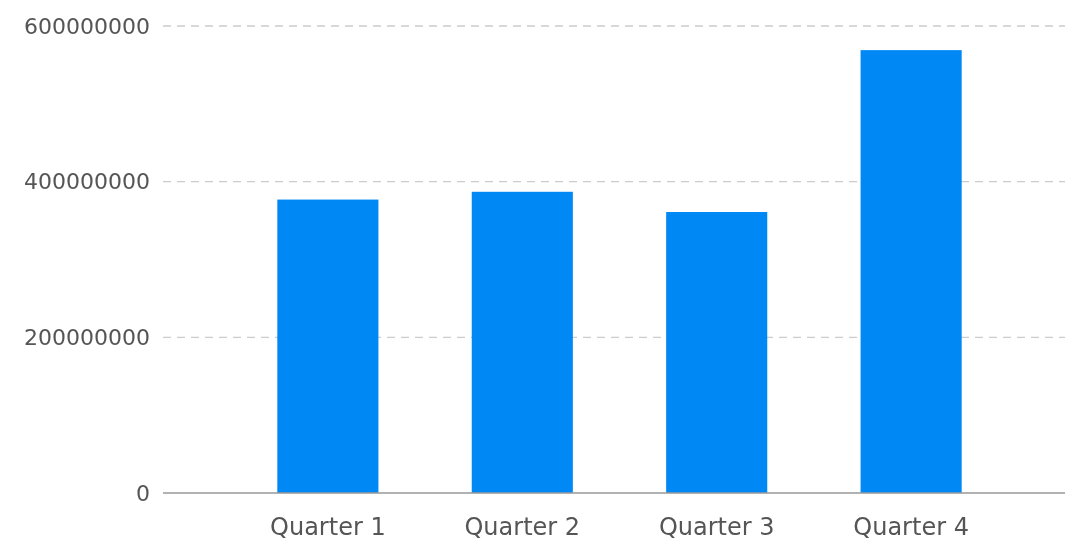 The image size is (1073, 542). I want to click on y-tick-label: 600000000, so click(87, 26).